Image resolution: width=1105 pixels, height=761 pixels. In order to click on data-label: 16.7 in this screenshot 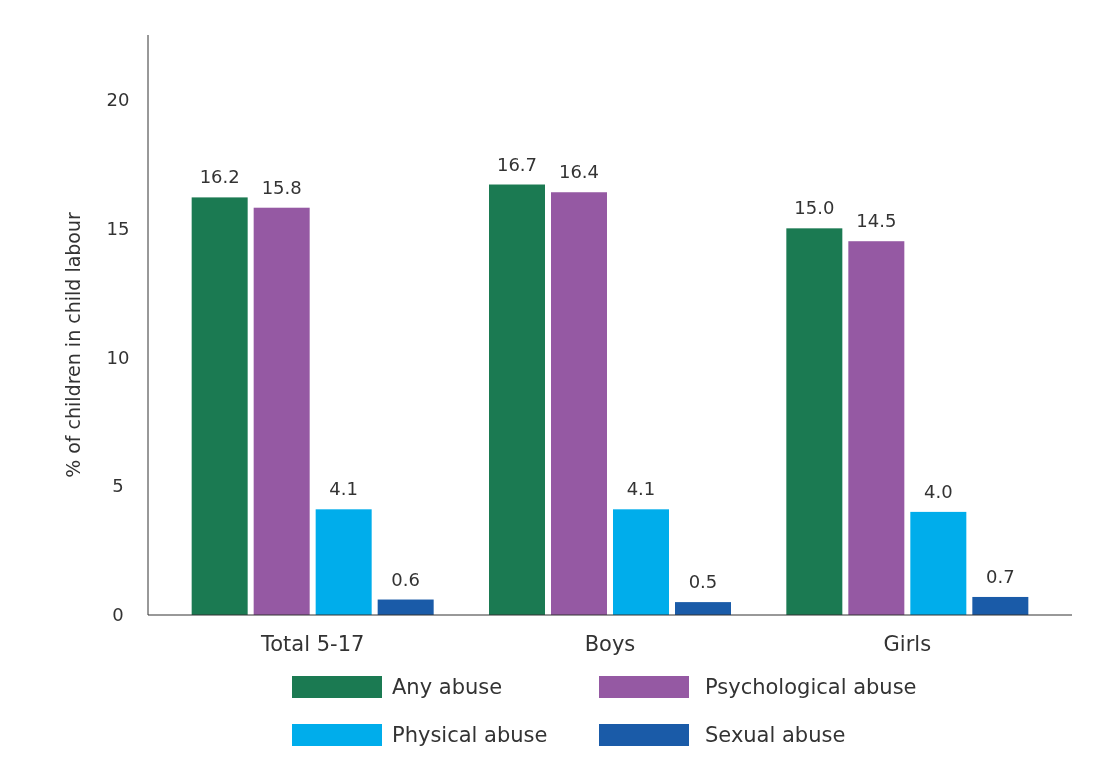, I will do `click(517, 164)`.